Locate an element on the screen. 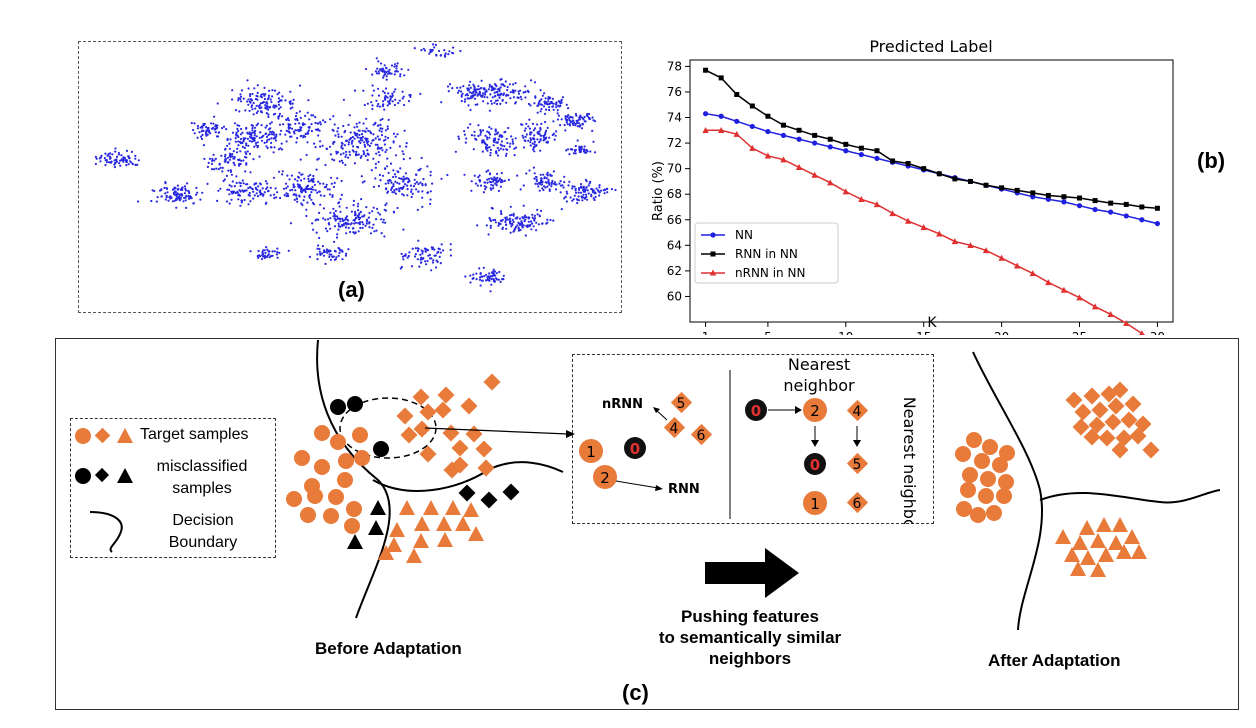  black-triangle-icon is located at coordinates (125, 475).